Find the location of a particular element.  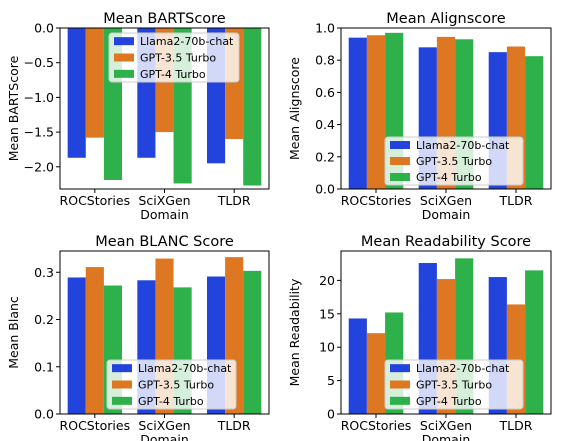

y-tick-label: 0 is located at coordinates (331, 414).